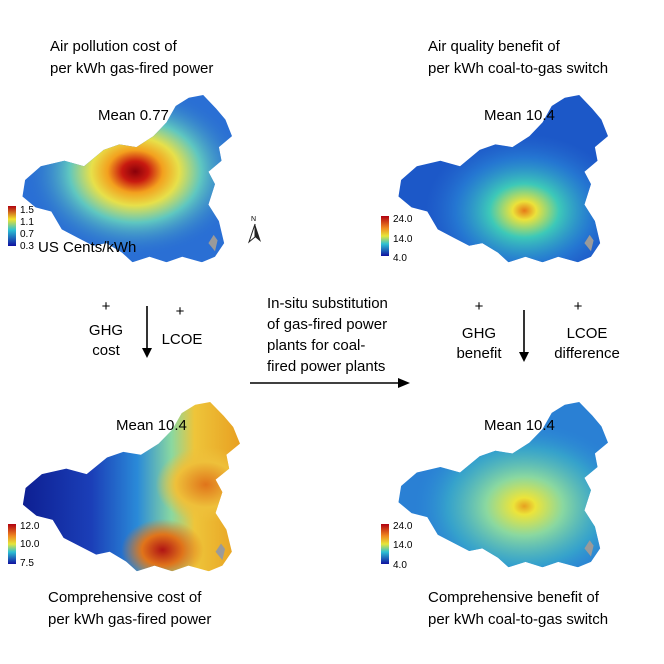 The height and width of the screenshot is (664, 664). Describe the element at coordinates (30, 544) in the screenshot. I see `colorbar-tick: 10.0` at that location.